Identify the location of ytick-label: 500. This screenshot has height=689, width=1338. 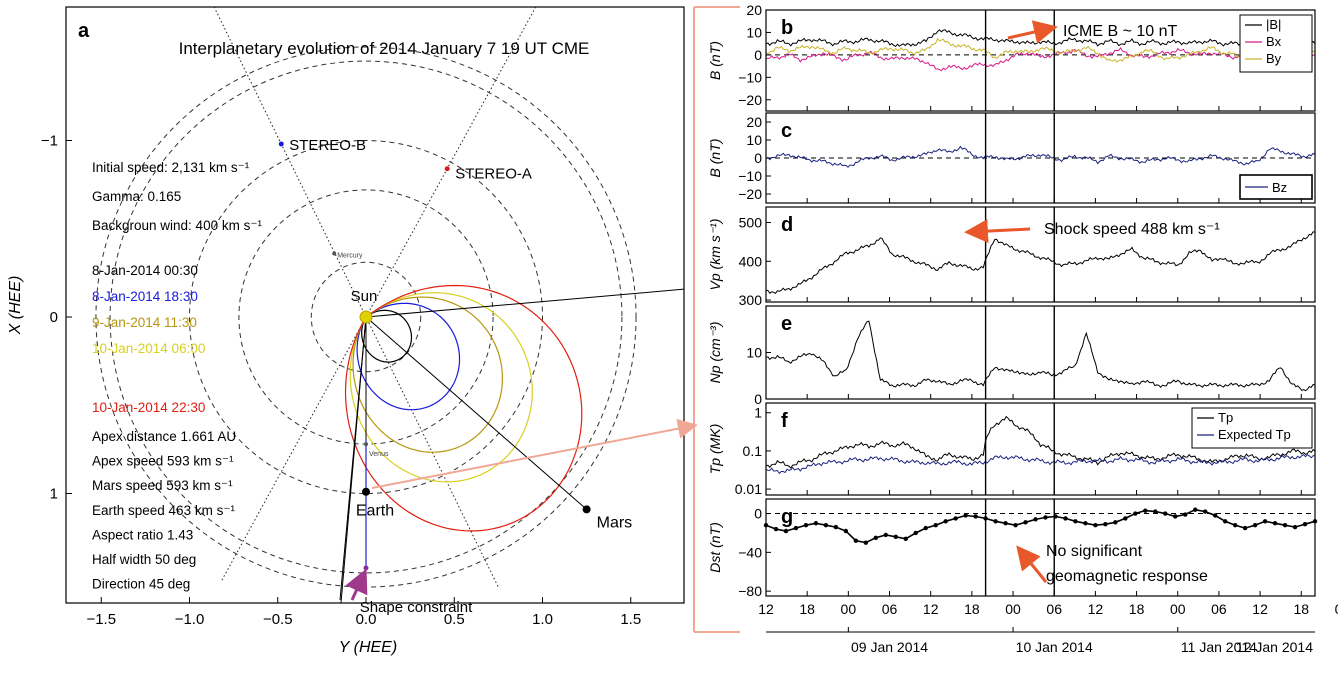
(751, 223).